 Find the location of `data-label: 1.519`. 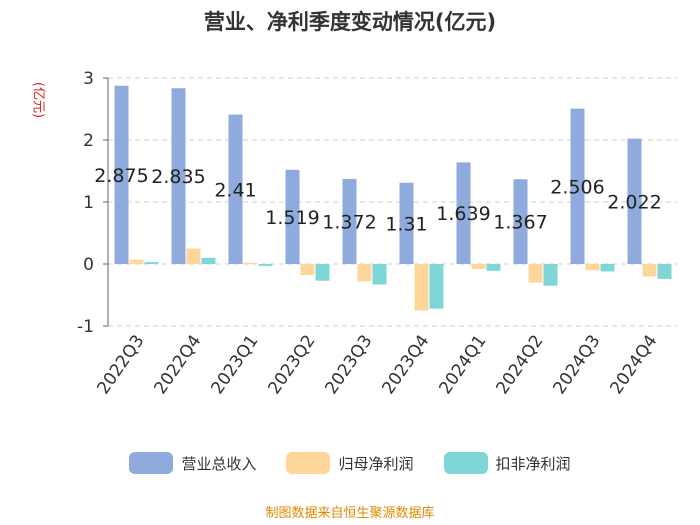

data-label: 1.519 is located at coordinates (292, 218).